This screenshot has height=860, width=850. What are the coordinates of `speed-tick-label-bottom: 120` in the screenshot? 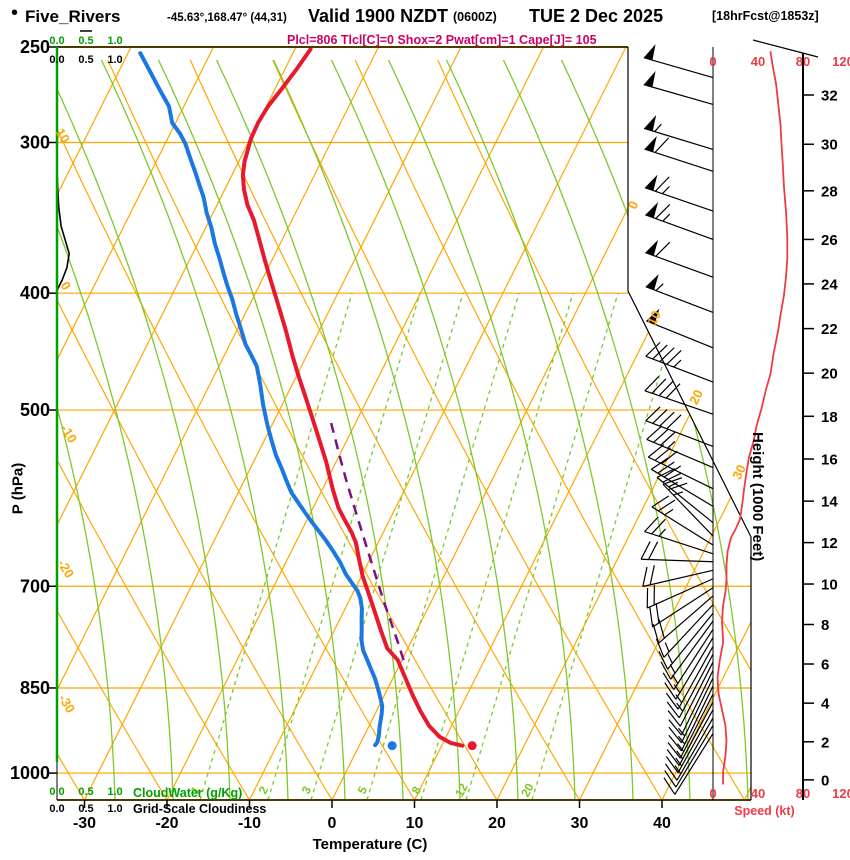 It's located at (841, 793).